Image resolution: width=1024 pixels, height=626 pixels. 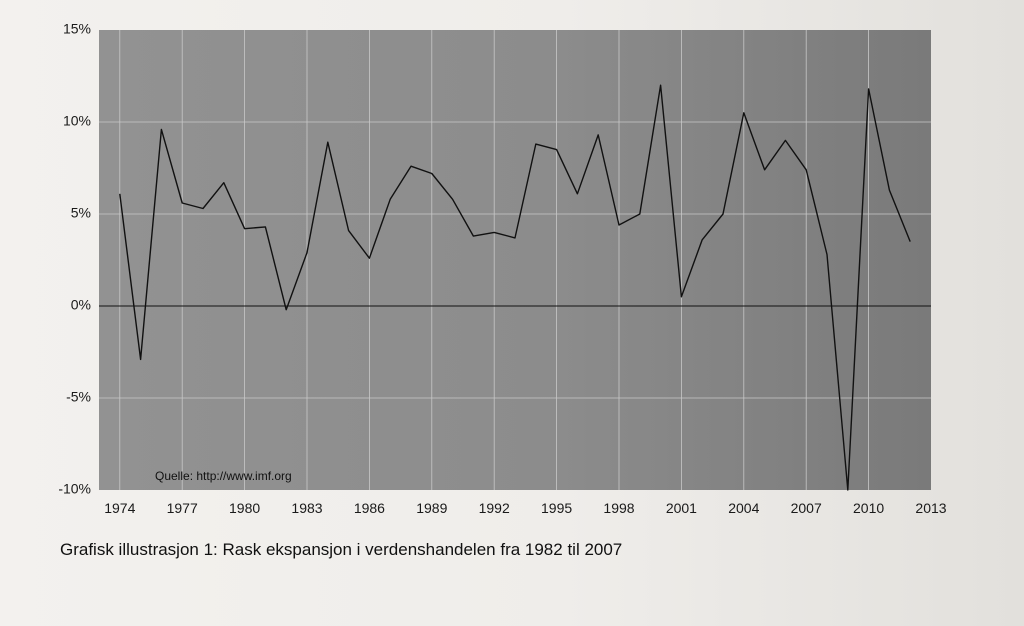 I want to click on y-tick-label: -5%, so click(x=78, y=397).